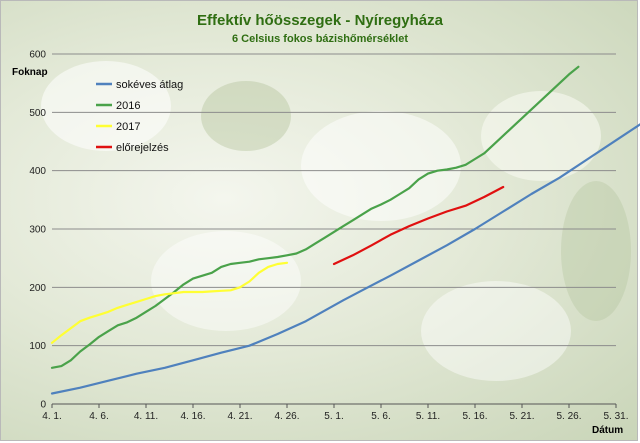 This screenshot has width=640, height=443. Describe the element at coordinates (37, 171) in the screenshot. I see `y-tick-label: 400` at that location.